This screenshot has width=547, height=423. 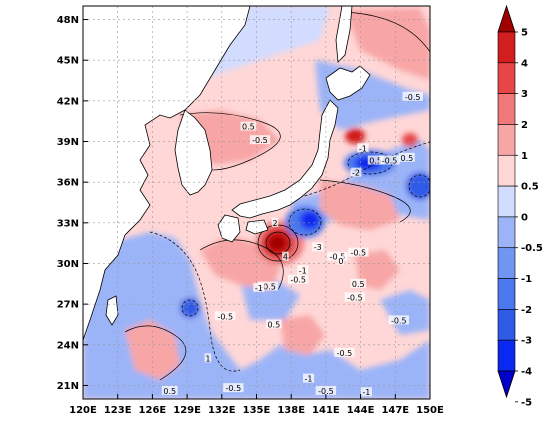 I want to click on colorbar-label: 2, so click(x=524, y=125).